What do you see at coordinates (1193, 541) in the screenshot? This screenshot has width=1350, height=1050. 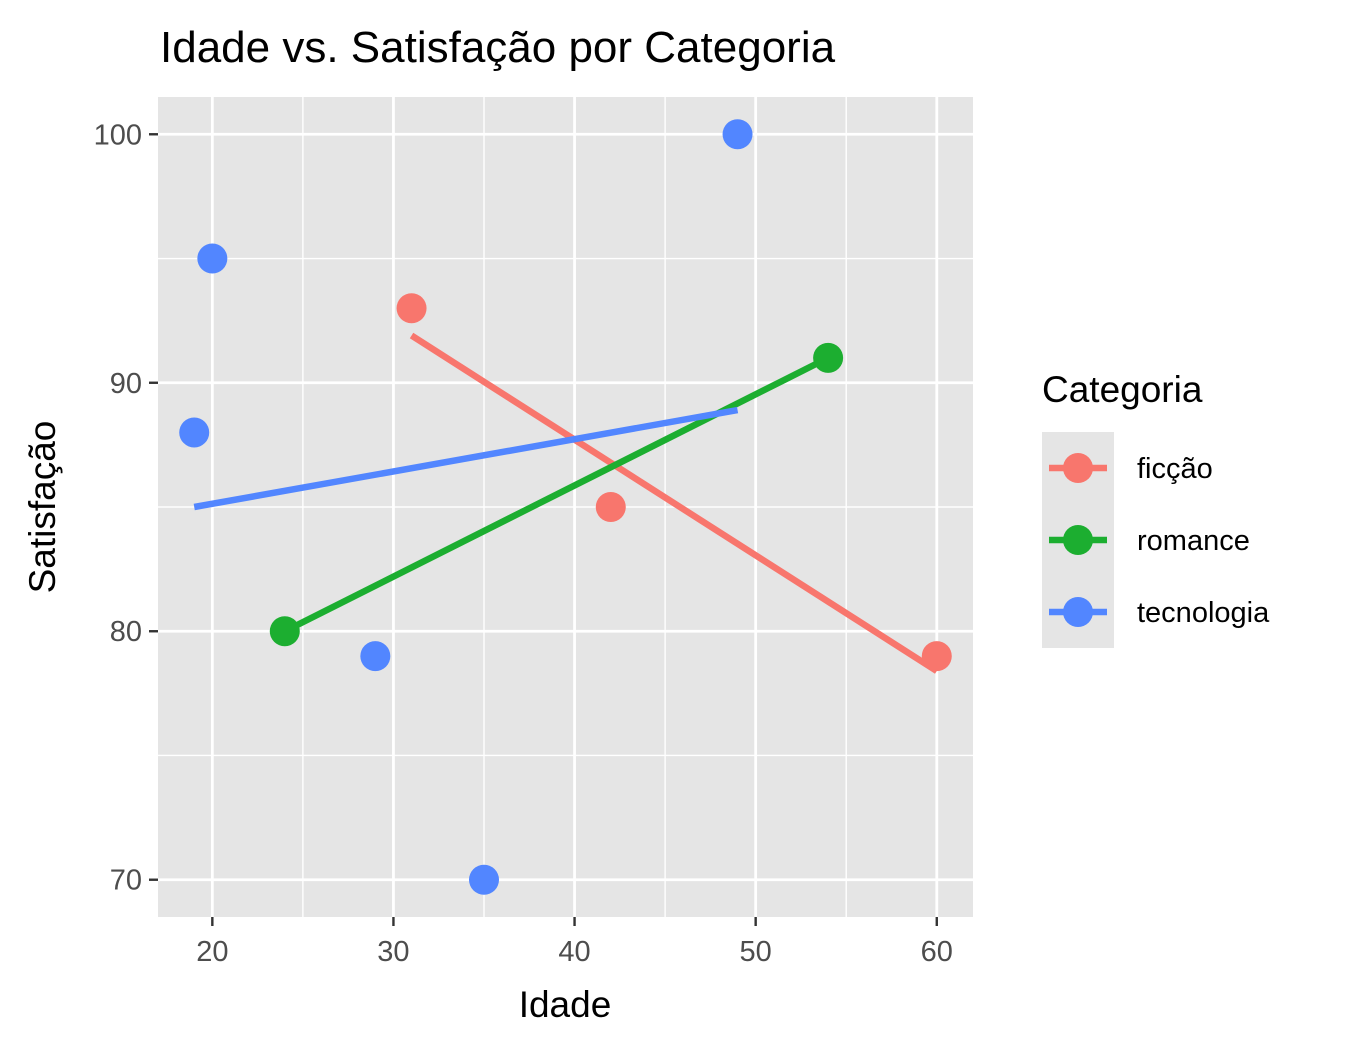 I see `legend-label: romance` at bounding box center [1193, 541].